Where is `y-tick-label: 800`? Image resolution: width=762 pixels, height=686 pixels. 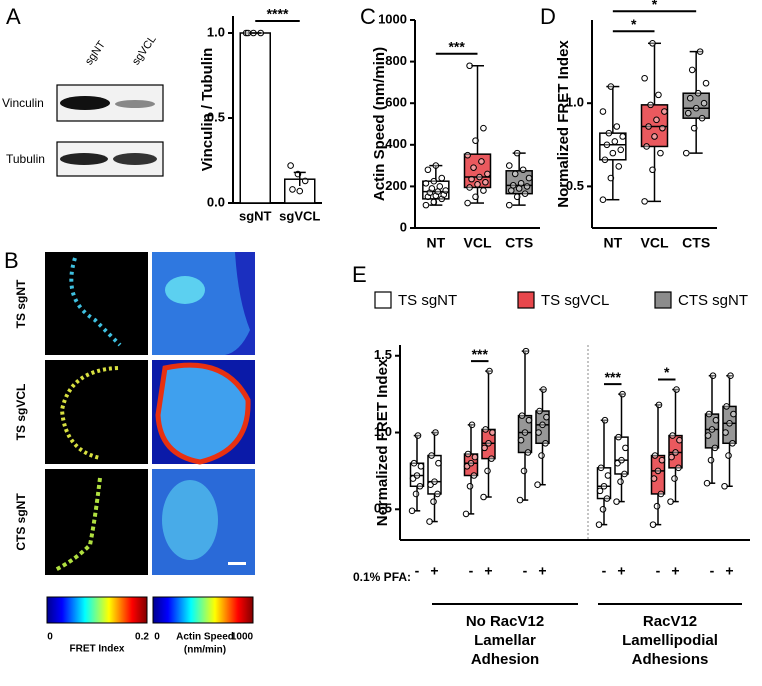 y-tick-label: 800 is located at coordinates (396, 60).